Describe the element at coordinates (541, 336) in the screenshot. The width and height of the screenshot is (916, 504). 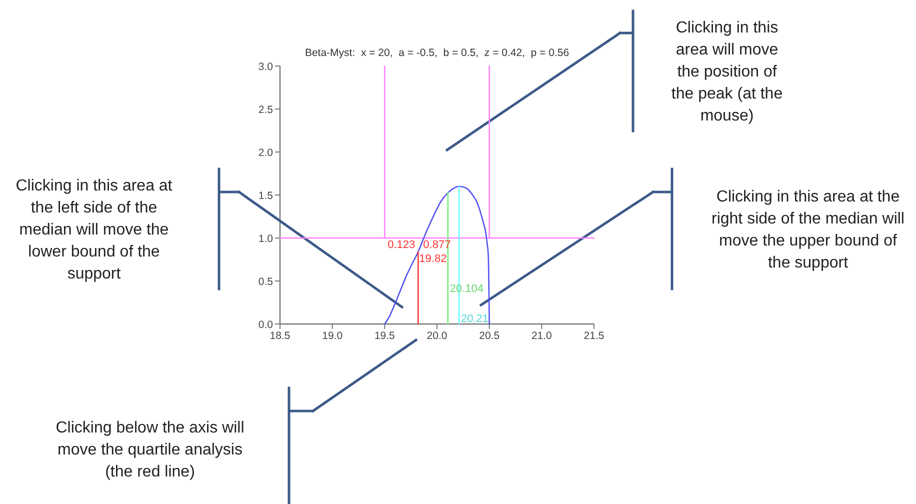
I see `x-tick-label: 21.0` at that location.